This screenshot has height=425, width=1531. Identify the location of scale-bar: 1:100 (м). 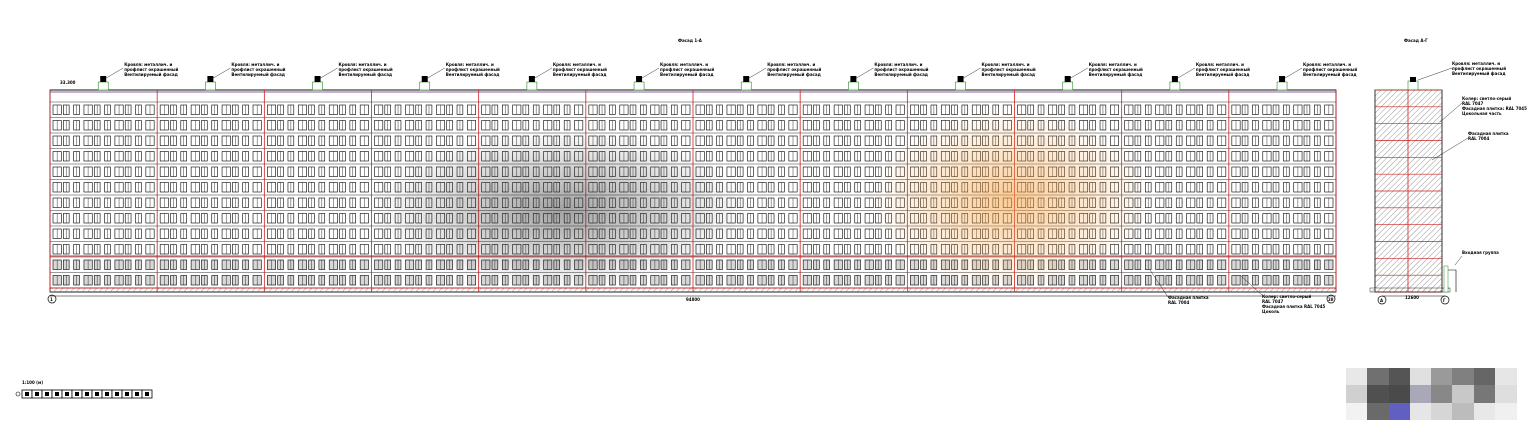
(84, 389).